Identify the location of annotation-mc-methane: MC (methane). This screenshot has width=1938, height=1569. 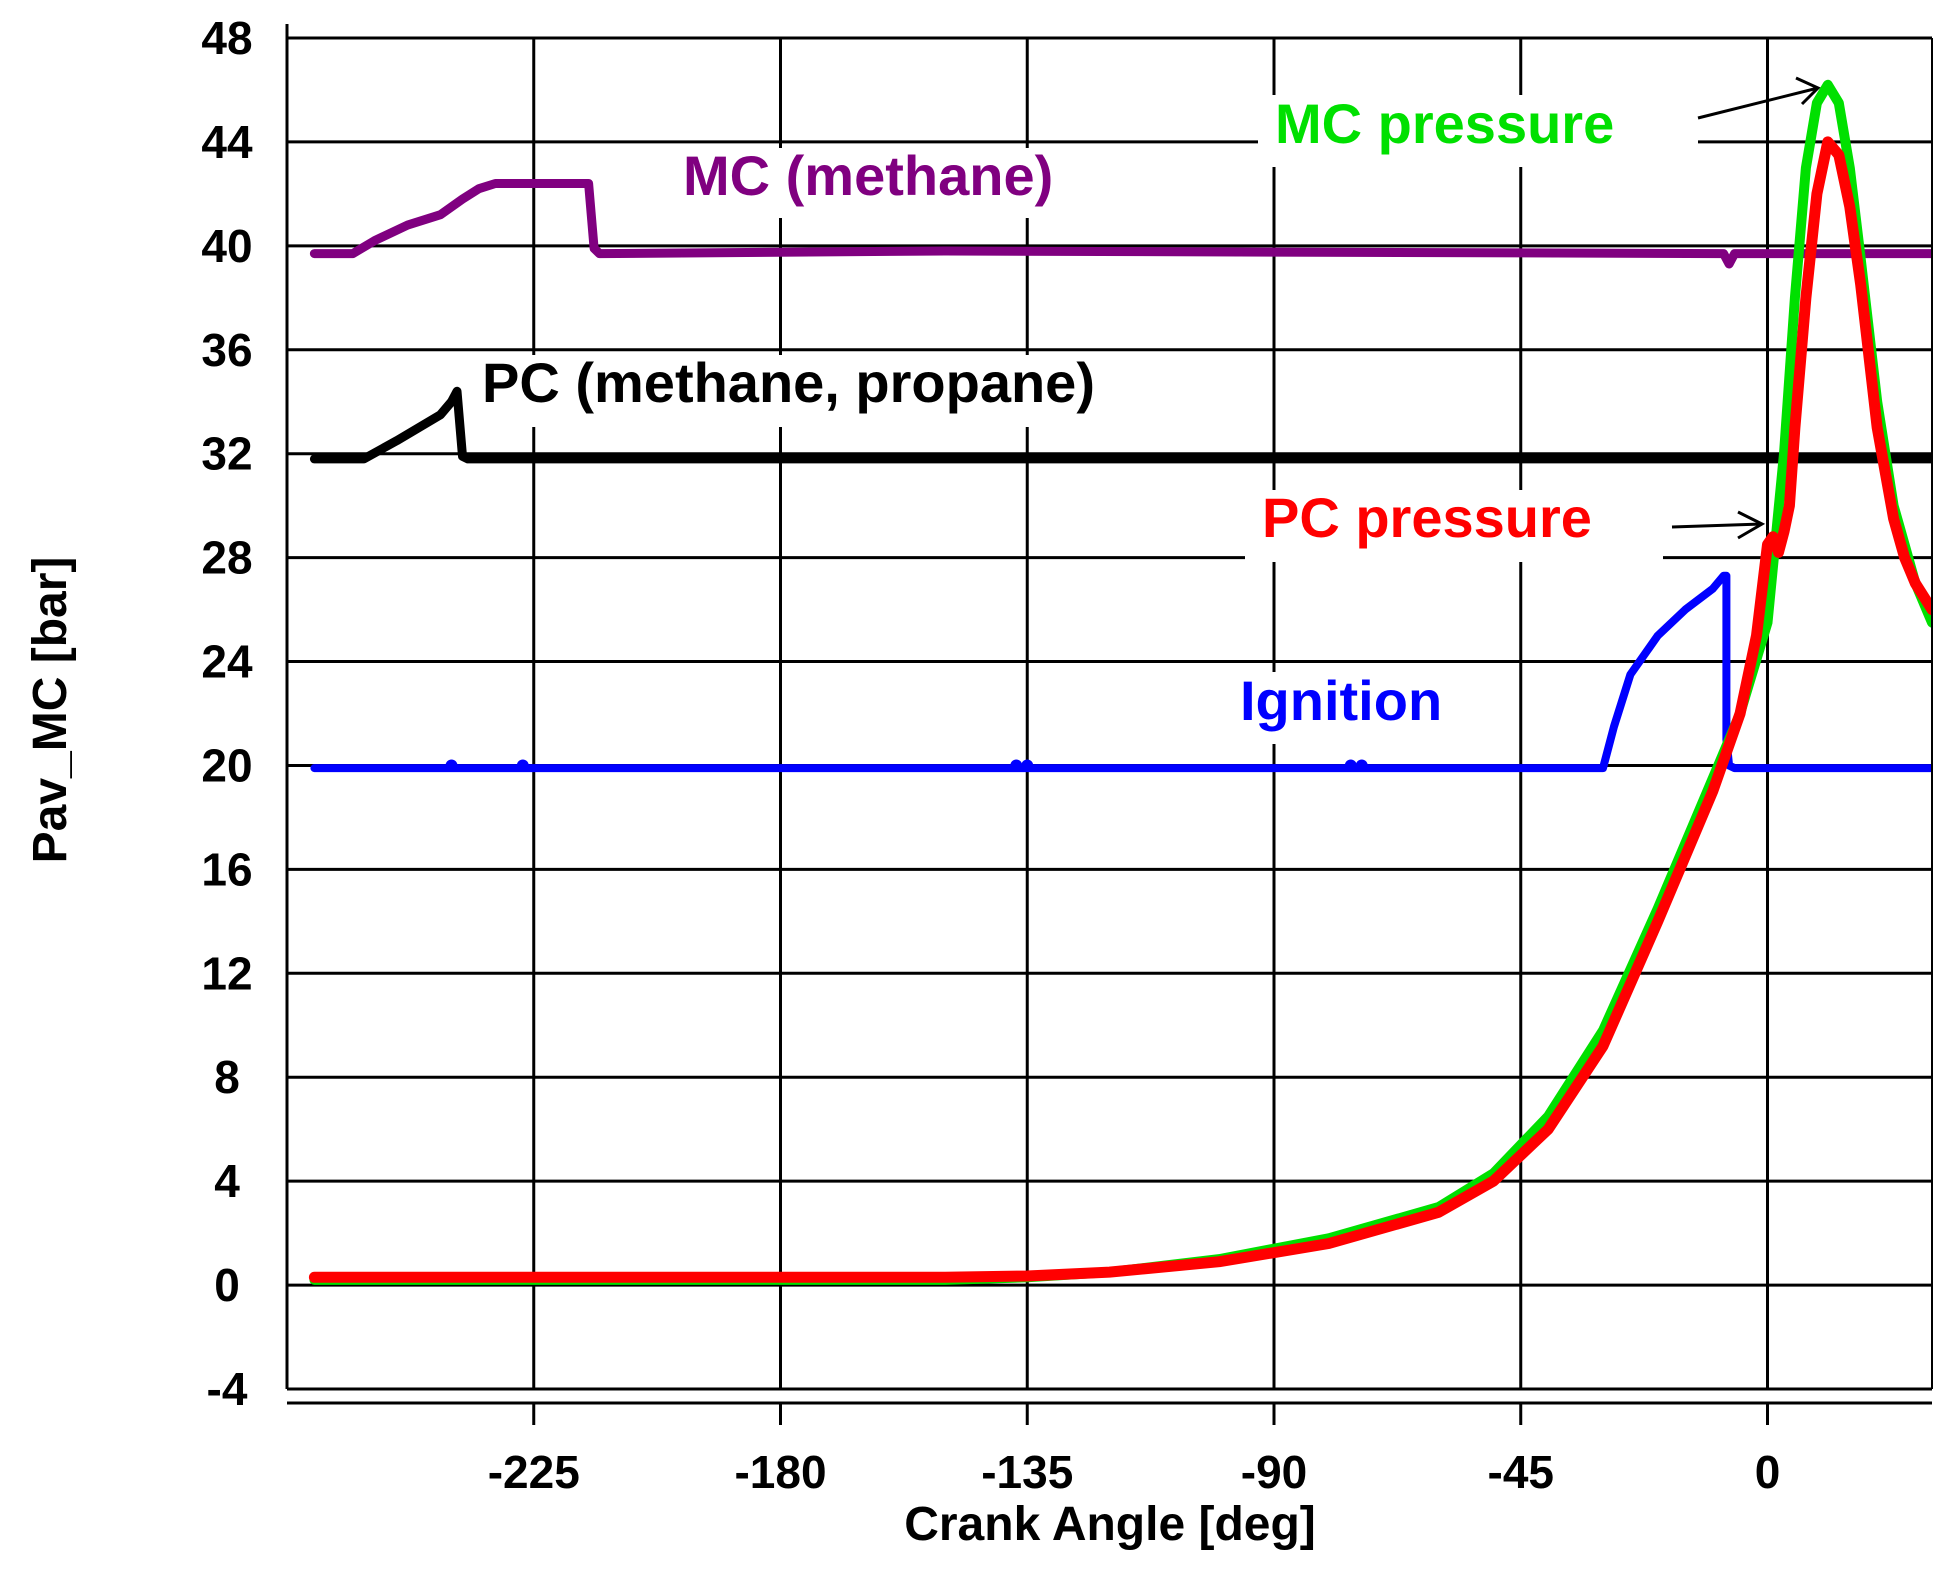
(868, 175).